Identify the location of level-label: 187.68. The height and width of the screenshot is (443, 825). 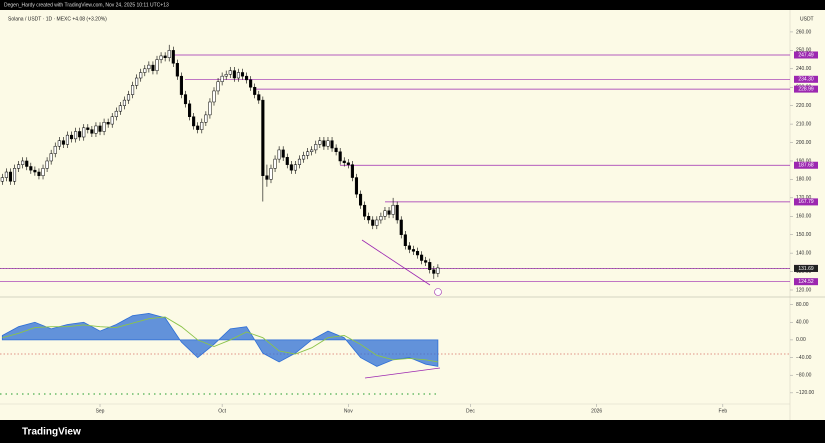
(806, 166).